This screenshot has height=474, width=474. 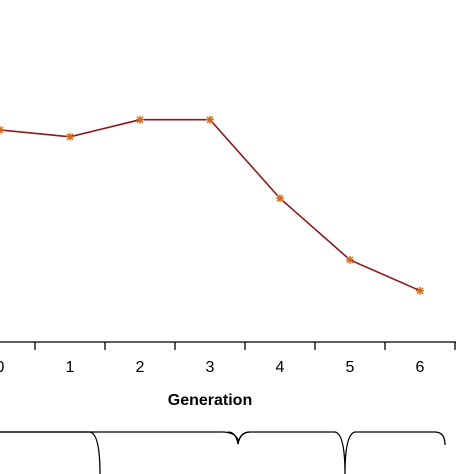 I want to click on x-tick-label: 1, so click(x=70, y=367).